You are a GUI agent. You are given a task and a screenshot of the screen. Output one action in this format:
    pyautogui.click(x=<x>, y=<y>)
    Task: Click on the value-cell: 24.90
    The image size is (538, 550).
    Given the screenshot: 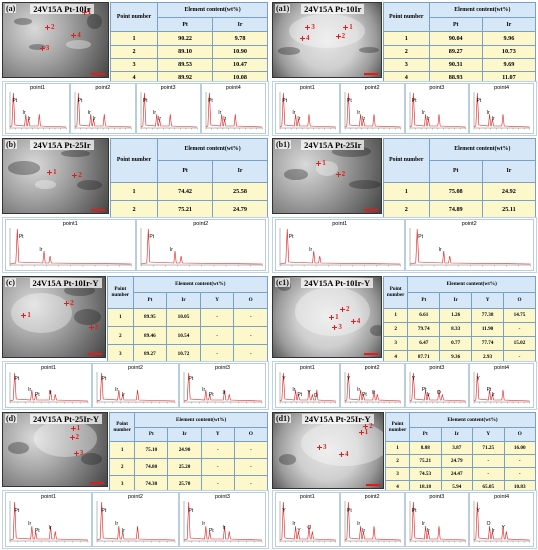 What is the action you would take?
    pyautogui.click(x=184, y=450)
    